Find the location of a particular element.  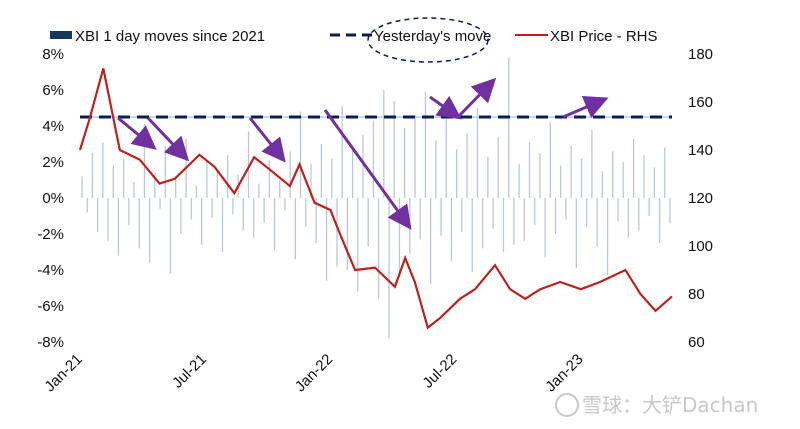

watermark-text: 雪球：大铲Dachan is located at coordinates (670, 405).